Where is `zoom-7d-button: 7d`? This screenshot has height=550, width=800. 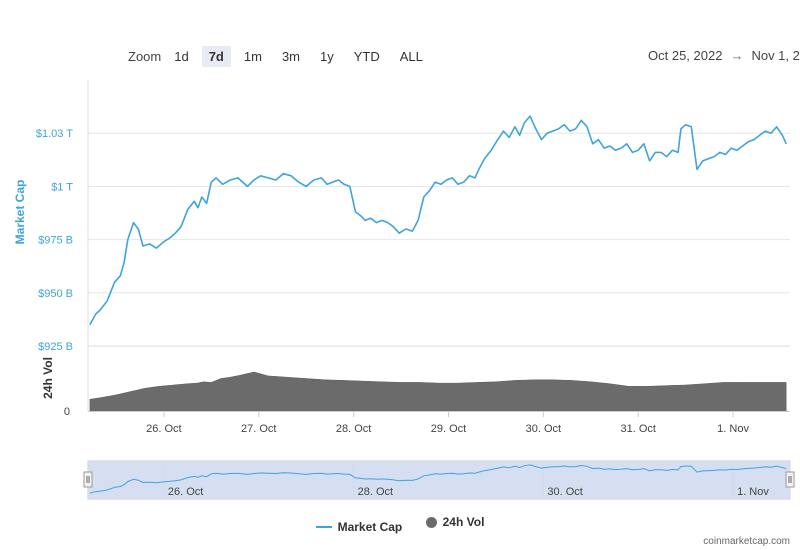 zoom-7d-button: 7d is located at coordinates (216, 56).